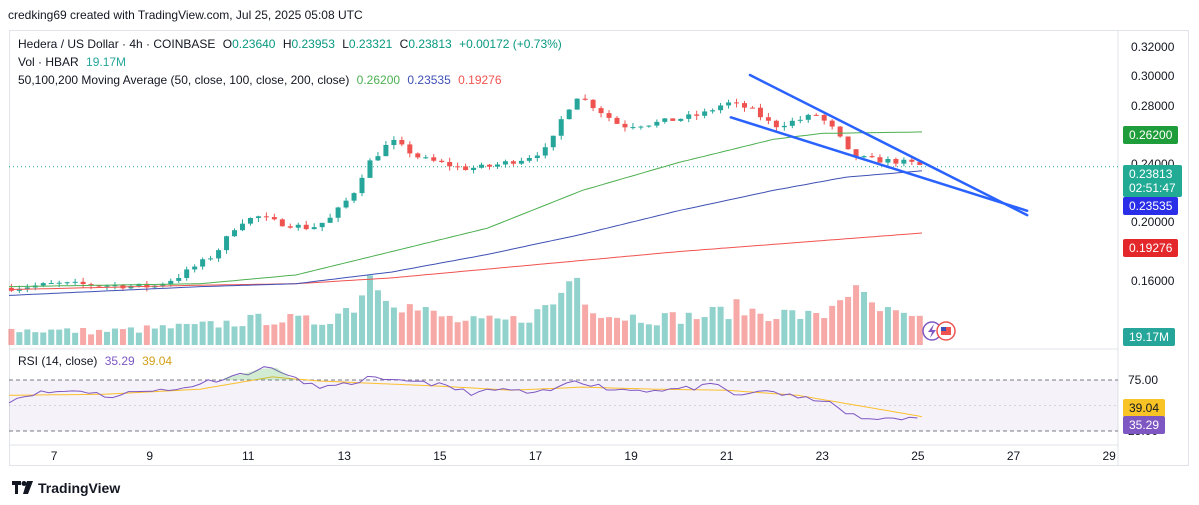 The width and height of the screenshot is (1199, 505). What do you see at coordinates (117, 44) in the screenshot?
I see `symbol-title: Hedera / US Dollar · 4h · COINBASE` at bounding box center [117, 44].